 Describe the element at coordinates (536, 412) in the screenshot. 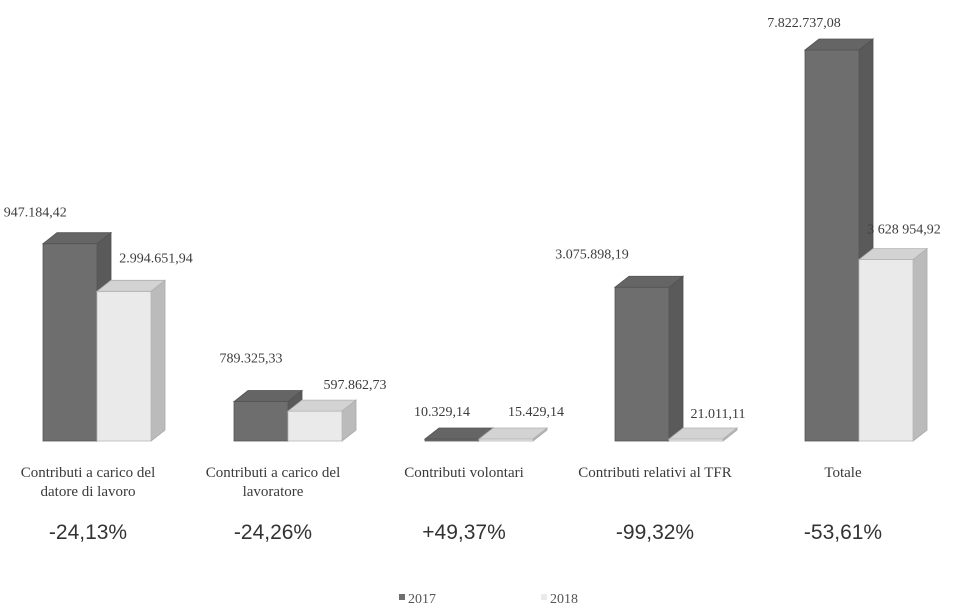

I see `value-label-2018-2: 15.429,14` at that location.